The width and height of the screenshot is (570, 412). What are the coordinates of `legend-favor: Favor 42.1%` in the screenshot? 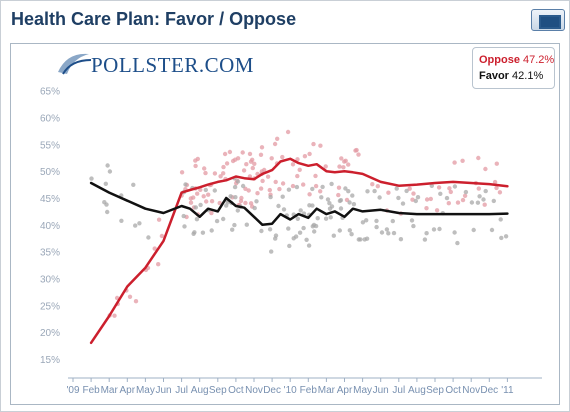 It's located at (511, 76).